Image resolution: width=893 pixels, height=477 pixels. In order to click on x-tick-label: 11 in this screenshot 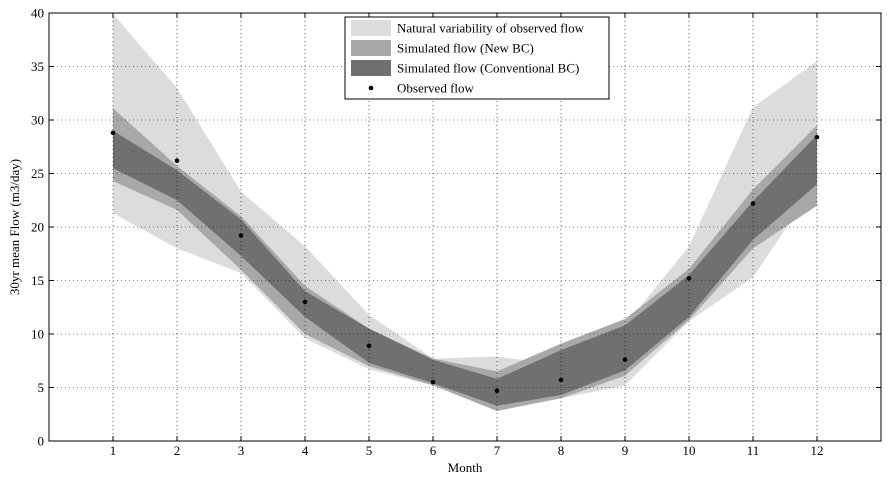, I will do `click(753, 450)`.